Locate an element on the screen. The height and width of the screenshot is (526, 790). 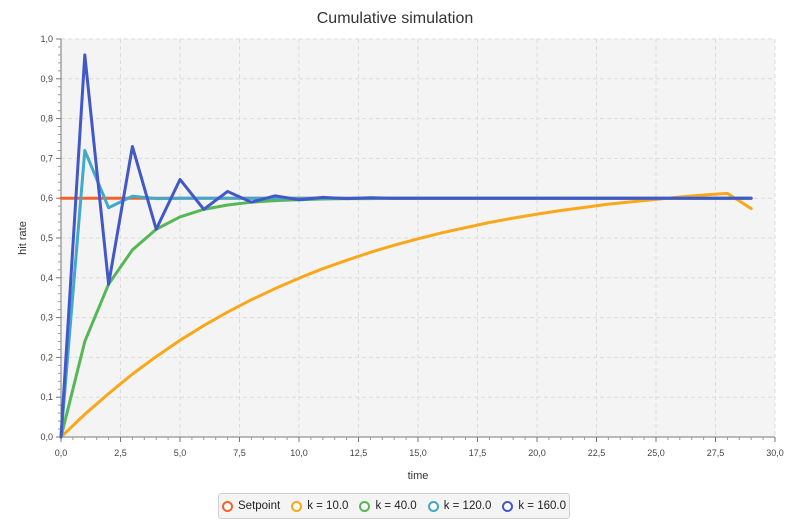
legend-item: k = 120.0 is located at coordinates (459, 506).